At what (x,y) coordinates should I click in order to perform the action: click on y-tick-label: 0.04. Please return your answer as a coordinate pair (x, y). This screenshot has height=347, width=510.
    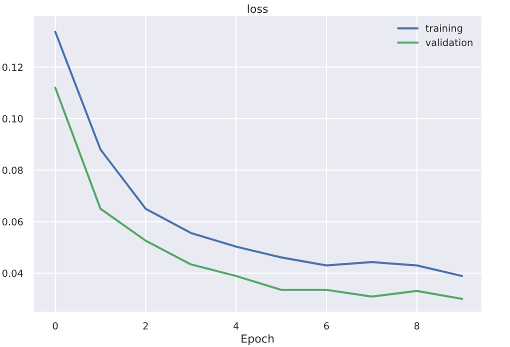
    Looking at the image, I should click on (12, 273).